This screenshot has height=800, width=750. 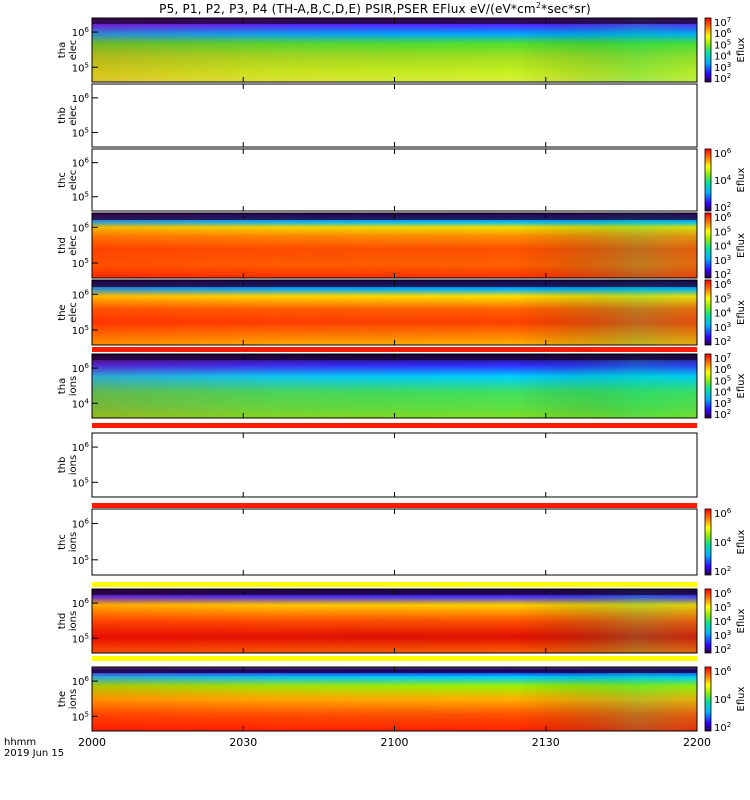 I want to click on ytick-label-thb-elec-0: 106, so click(x=81, y=98).